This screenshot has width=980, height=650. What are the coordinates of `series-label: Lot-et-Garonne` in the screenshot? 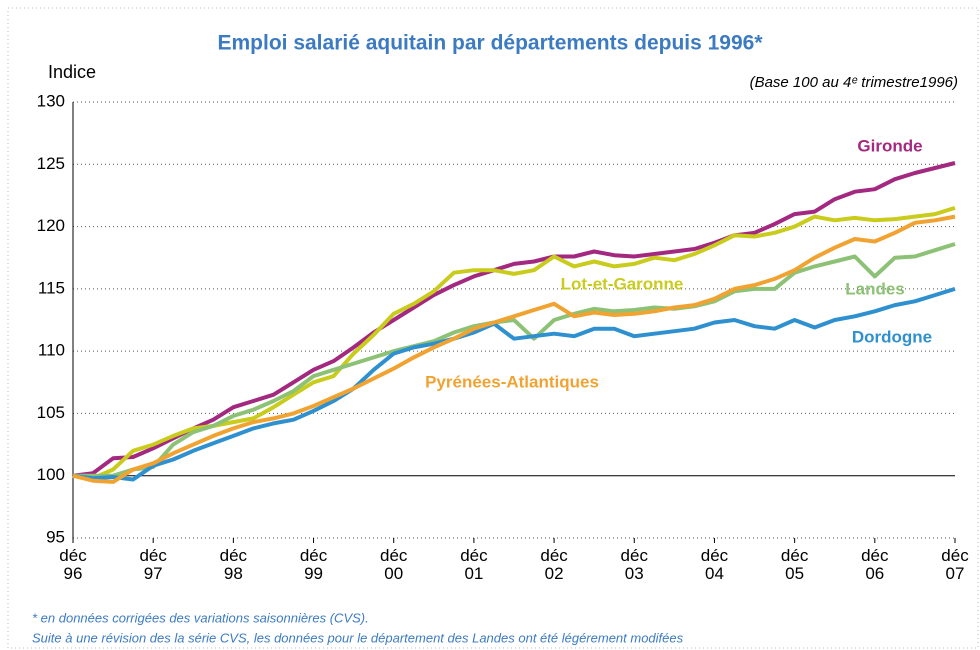 It's located at (622, 283).